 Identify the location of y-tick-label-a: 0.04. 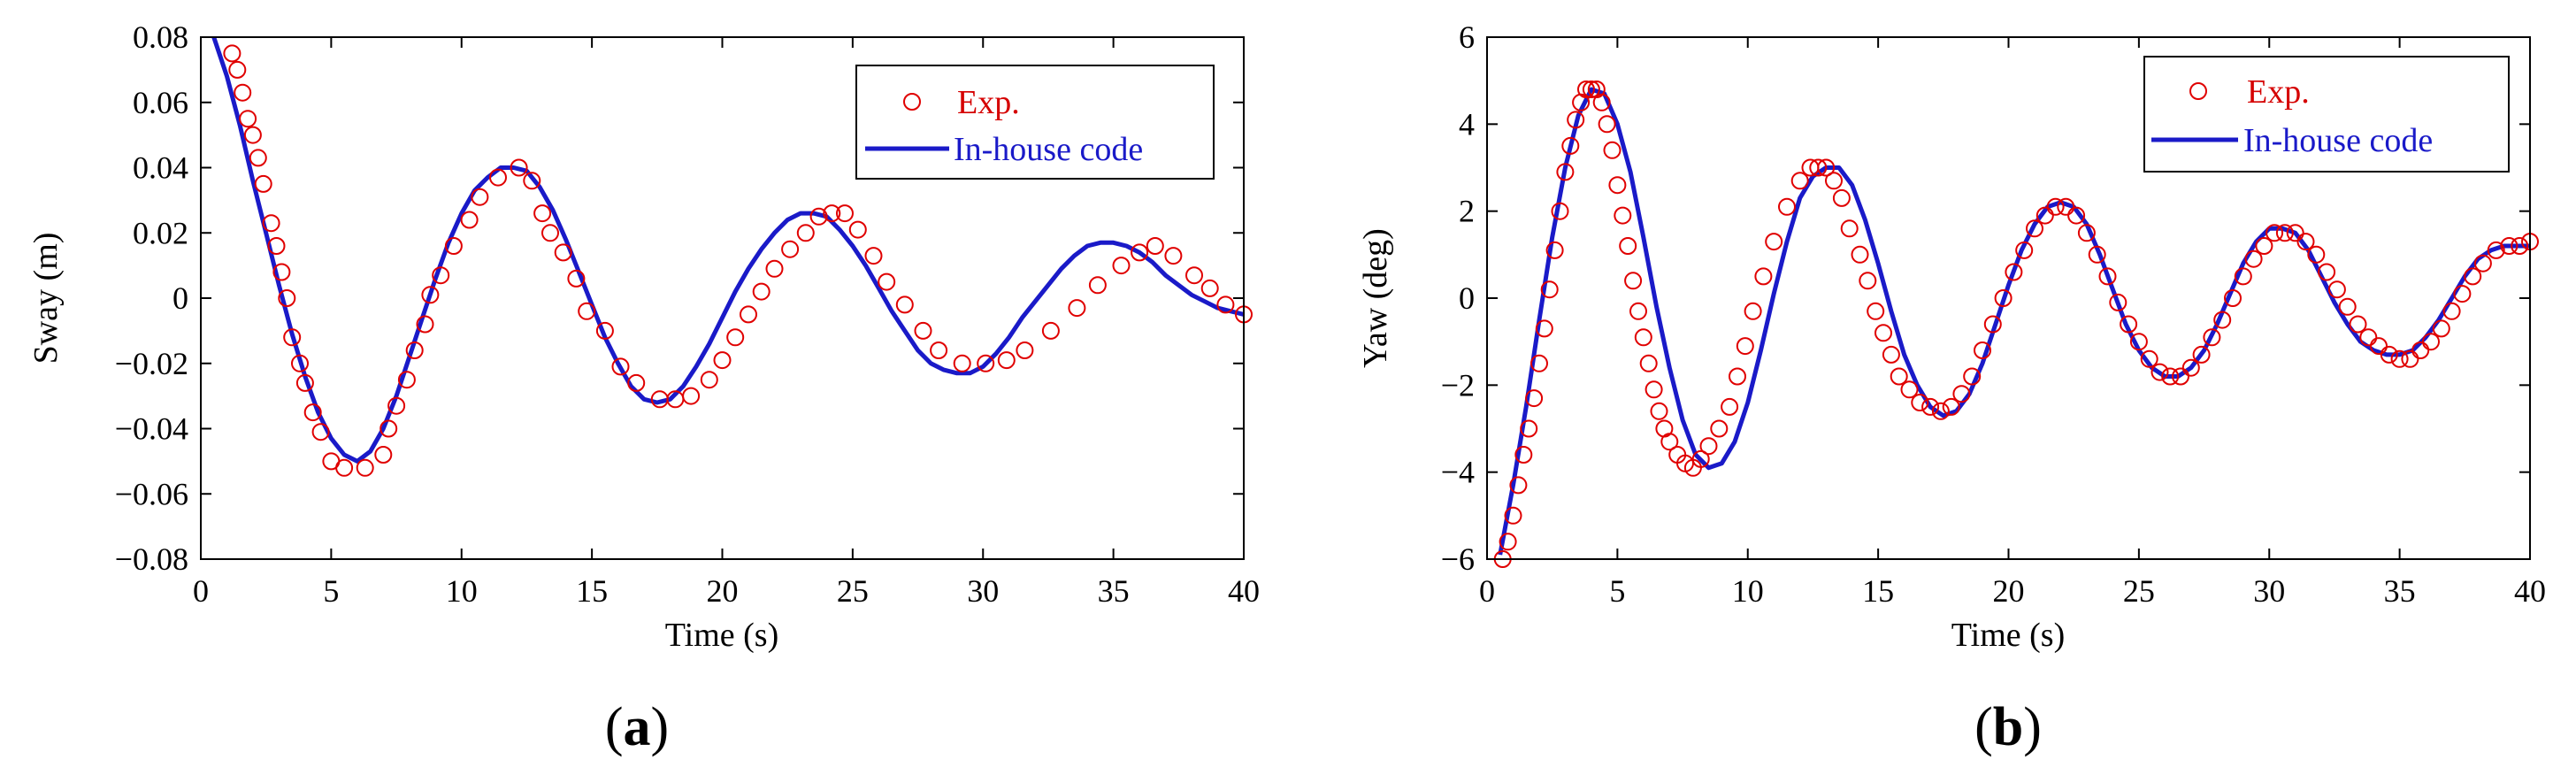
(160, 168).